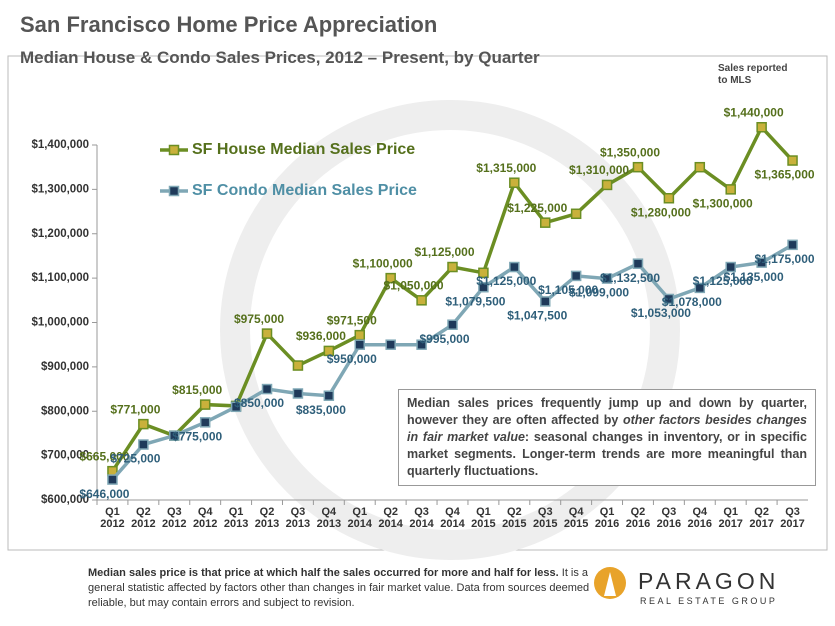 The image size is (835, 626). What do you see at coordinates (390, 518) in the screenshot?
I see `x-tick-label: Q2 2014` at bounding box center [390, 518].